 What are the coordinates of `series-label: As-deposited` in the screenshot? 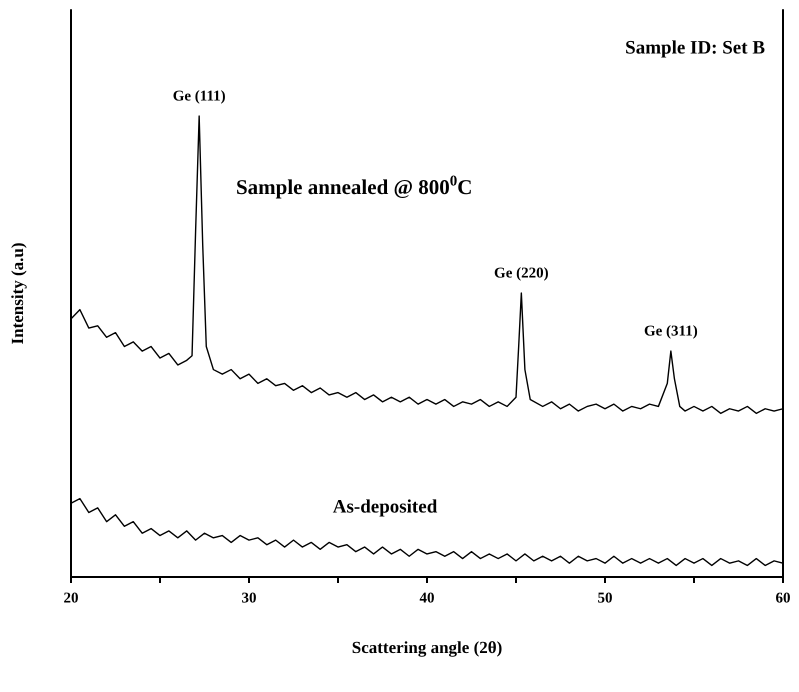 It's located at (385, 507).